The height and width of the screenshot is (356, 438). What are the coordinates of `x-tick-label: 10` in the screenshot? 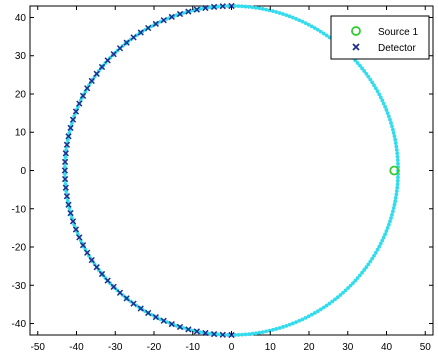 It's located at (271, 347).